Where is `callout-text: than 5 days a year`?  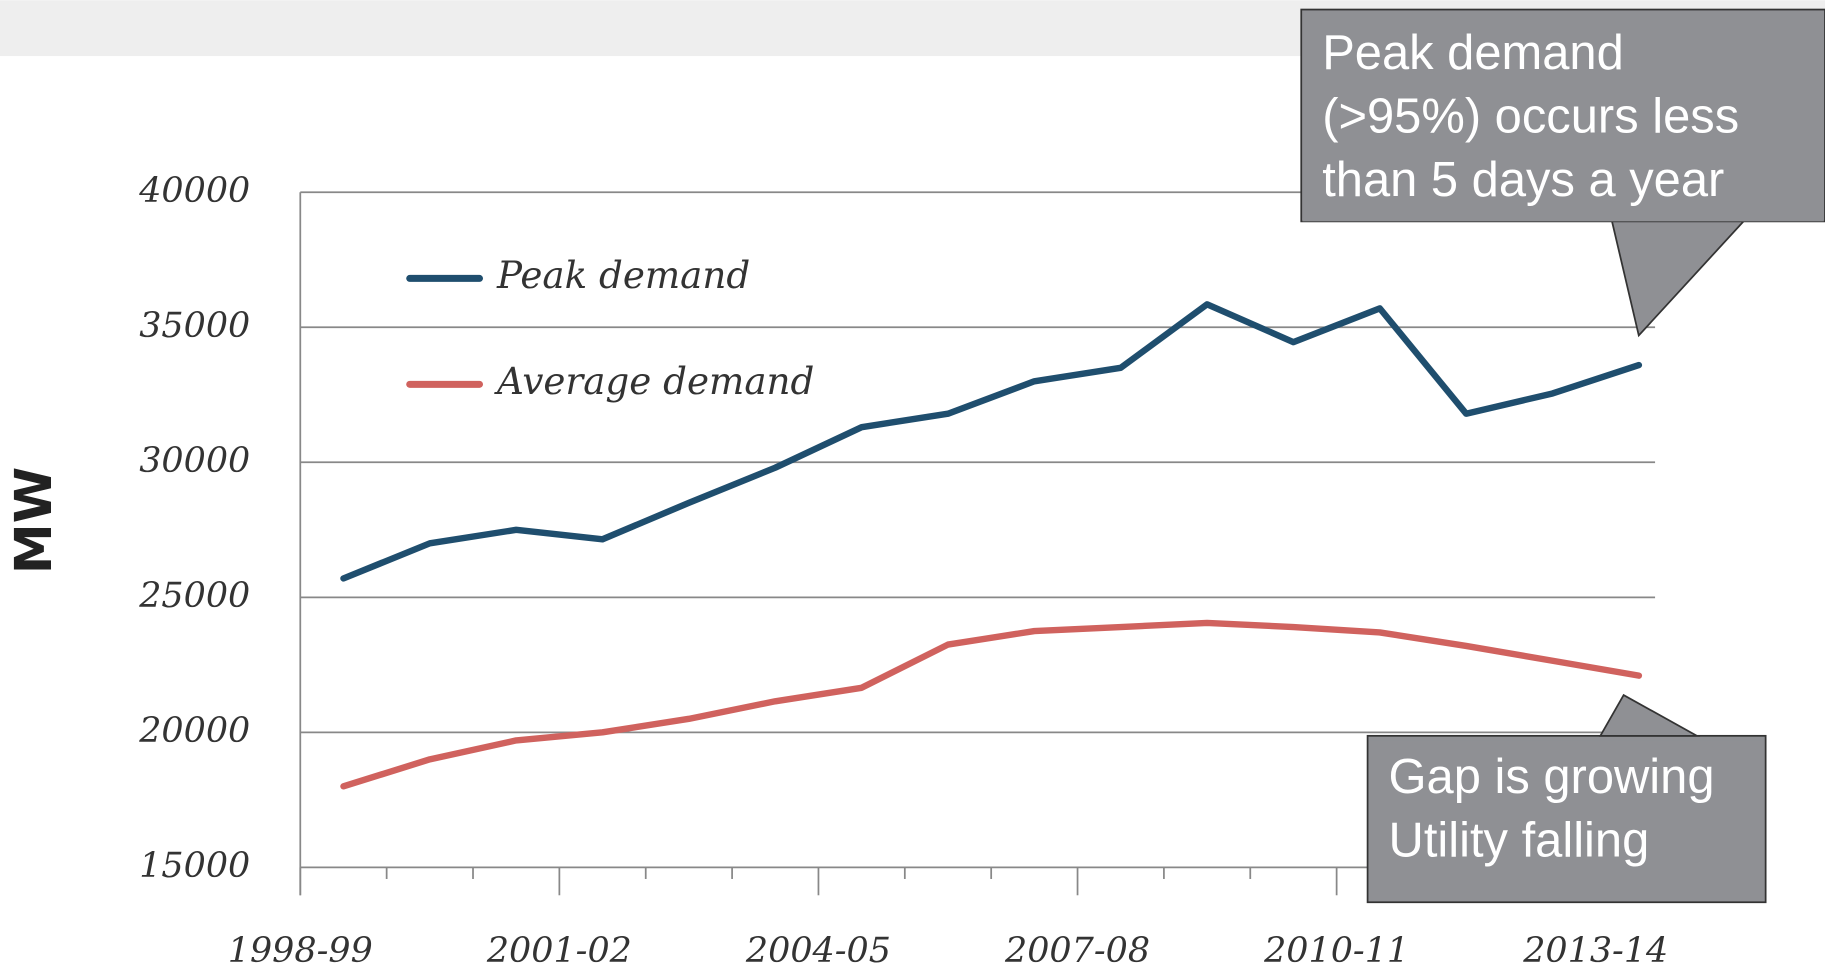 callout-text: than 5 days a year is located at coordinates (1523, 180).